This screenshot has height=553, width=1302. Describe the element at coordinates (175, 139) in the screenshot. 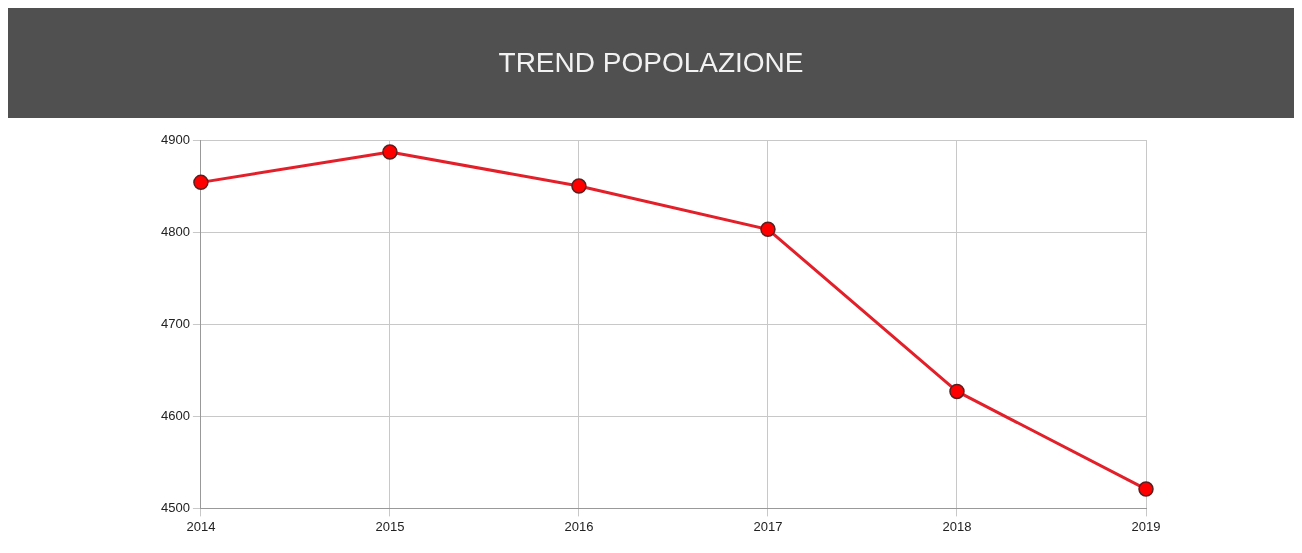

I see `y-tick-label: 4900` at that location.